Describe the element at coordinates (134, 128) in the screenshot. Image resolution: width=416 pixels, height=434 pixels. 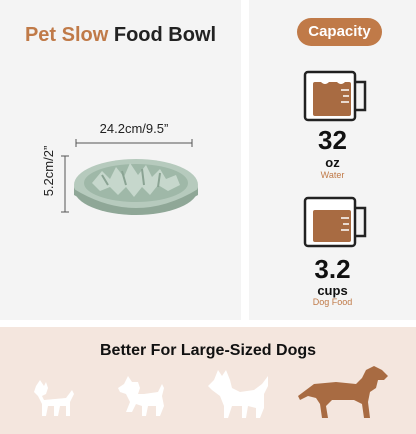
I see `width-label: 24.2cm/9.5”` at that location.